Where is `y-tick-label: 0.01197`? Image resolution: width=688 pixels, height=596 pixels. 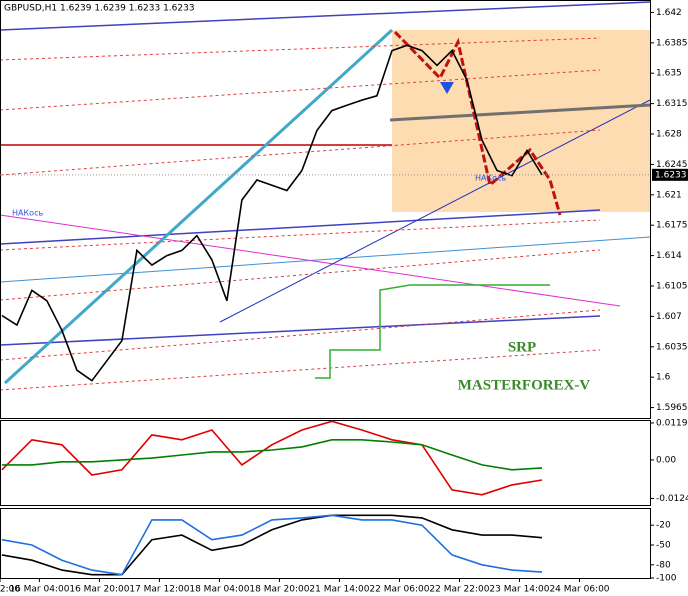
y-tick-label: 0.01197 is located at coordinates (672, 423).